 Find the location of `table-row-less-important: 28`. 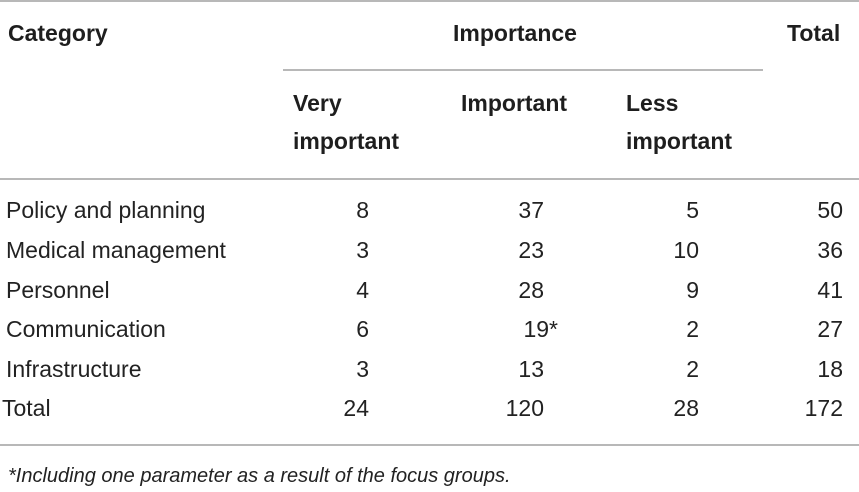

table-row-less-important: 28 is located at coordinates (686, 408).